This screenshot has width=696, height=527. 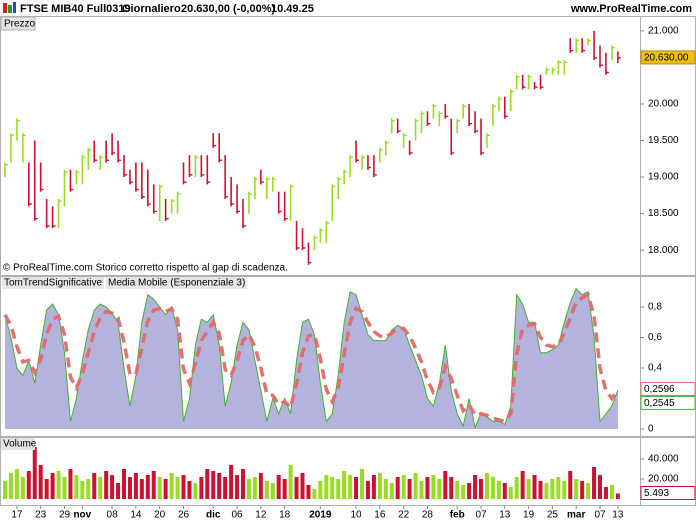 What do you see at coordinates (17, 515) in the screenshot?
I see `x-tick-label: 17` at bounding box center [17, 515].